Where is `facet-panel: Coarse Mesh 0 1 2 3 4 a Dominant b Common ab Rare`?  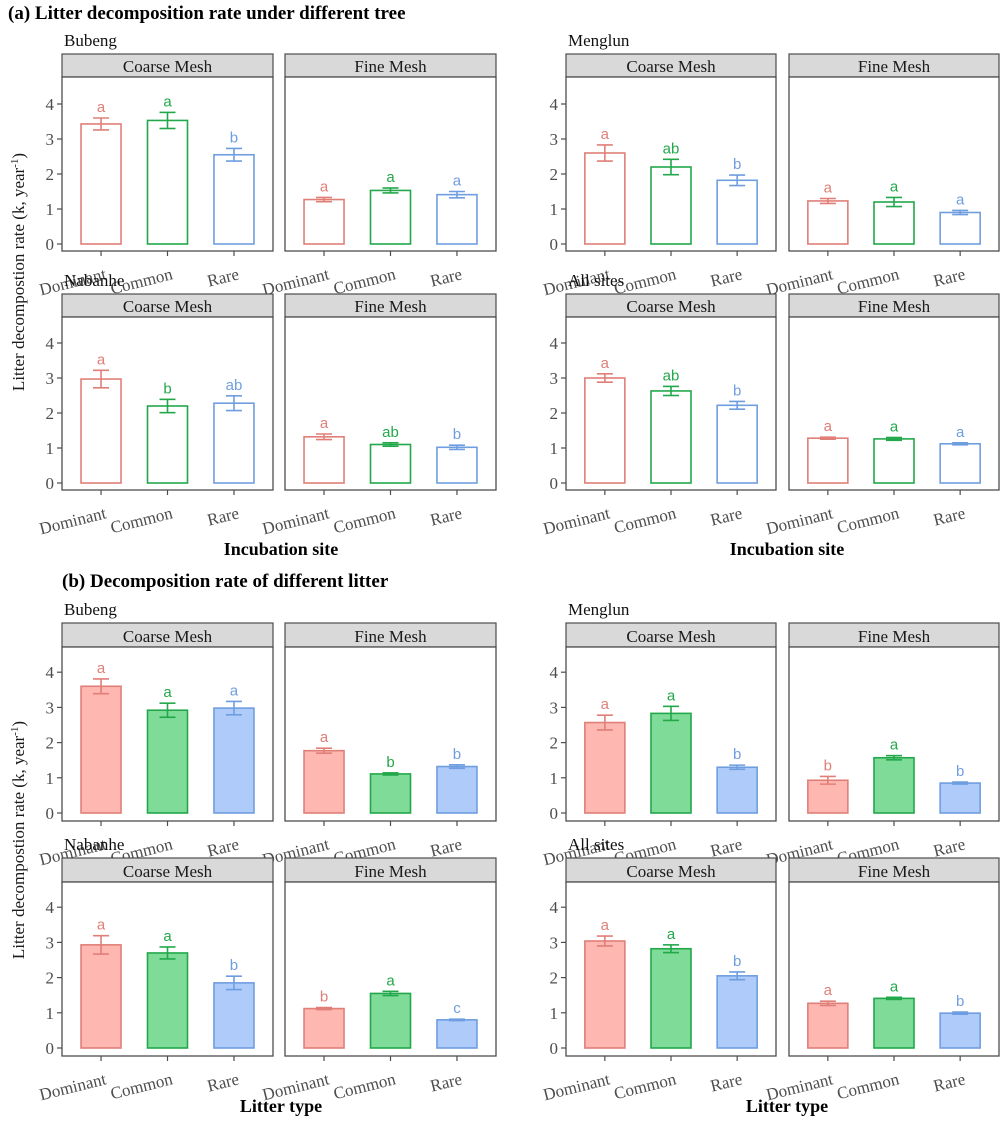
facet-panel: Coarse Mesh 0 1 2 3 4 a Dominant b Common ab Rare is located at coordinates (155, 415).